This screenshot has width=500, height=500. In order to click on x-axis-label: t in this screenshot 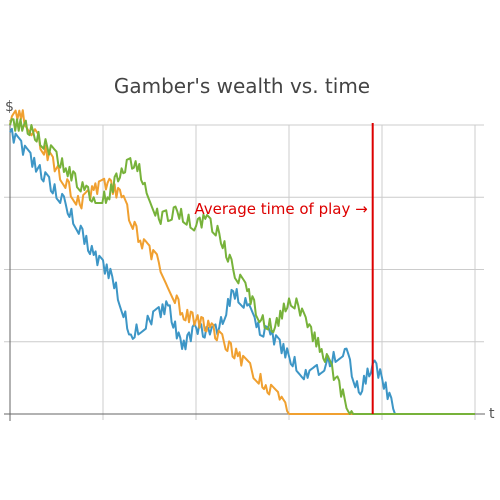, I will do `click(492, 414)`.